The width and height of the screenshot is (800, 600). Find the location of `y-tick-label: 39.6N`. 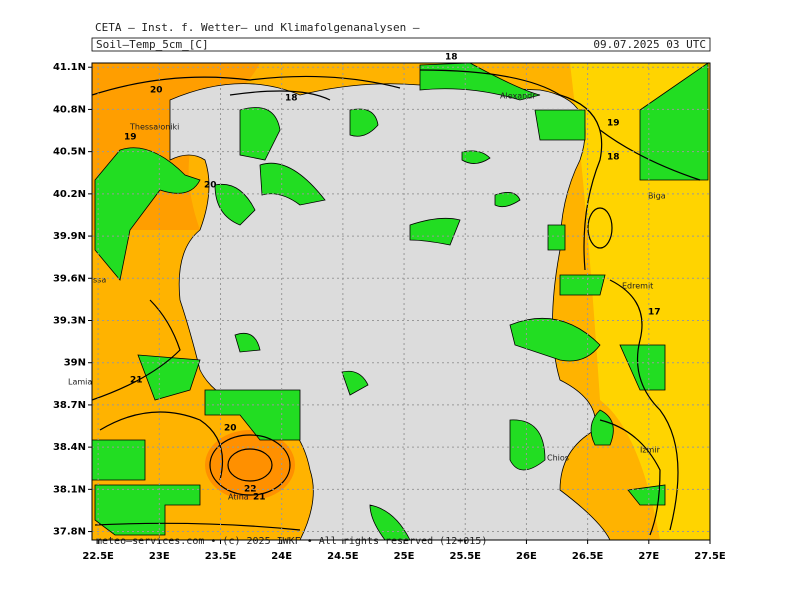

y-tick-label: 39.6N is located at coordinates (69, 278).